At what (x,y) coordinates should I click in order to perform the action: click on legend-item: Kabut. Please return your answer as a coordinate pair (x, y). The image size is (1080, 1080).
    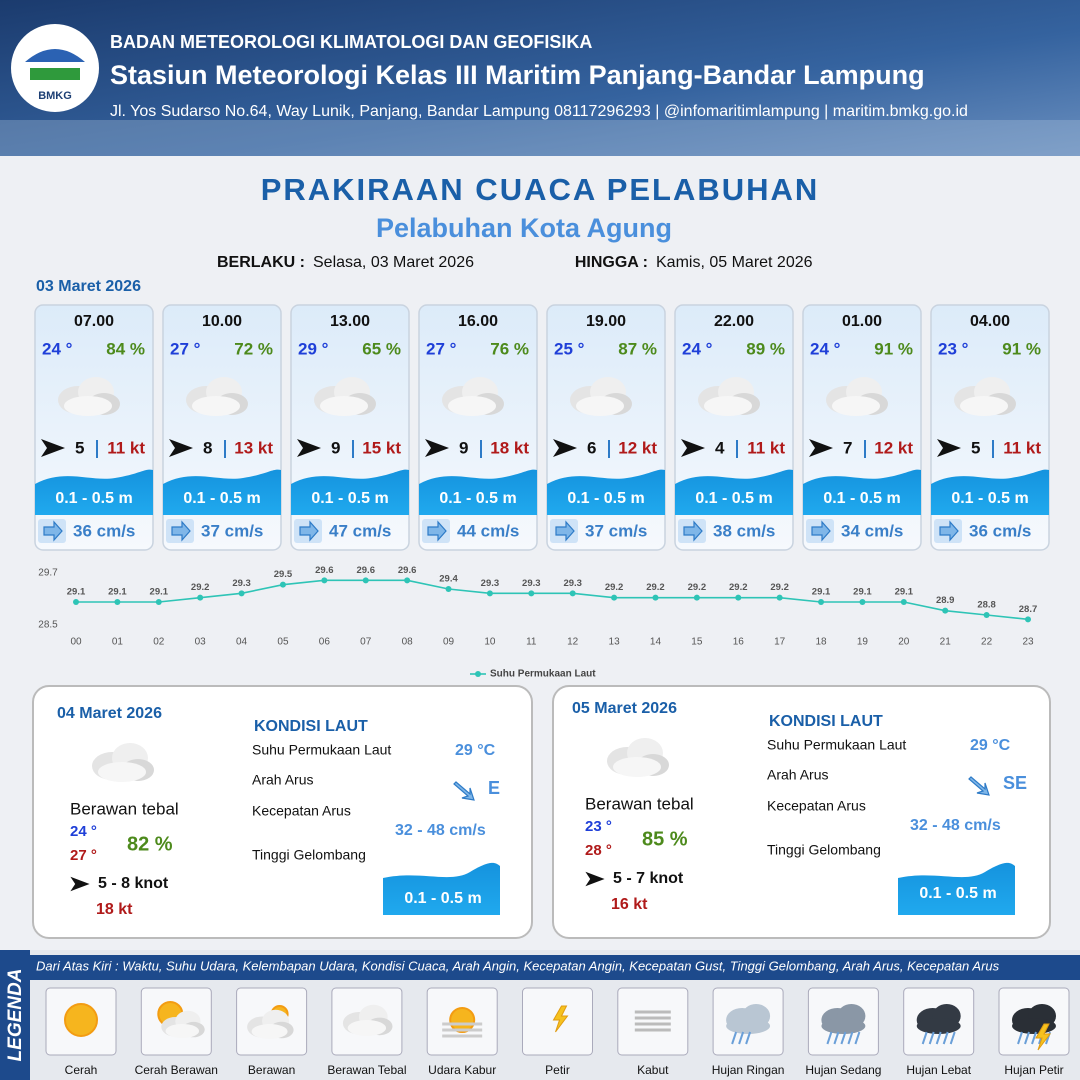
    Looking at the image, I should click on (653, 1070).